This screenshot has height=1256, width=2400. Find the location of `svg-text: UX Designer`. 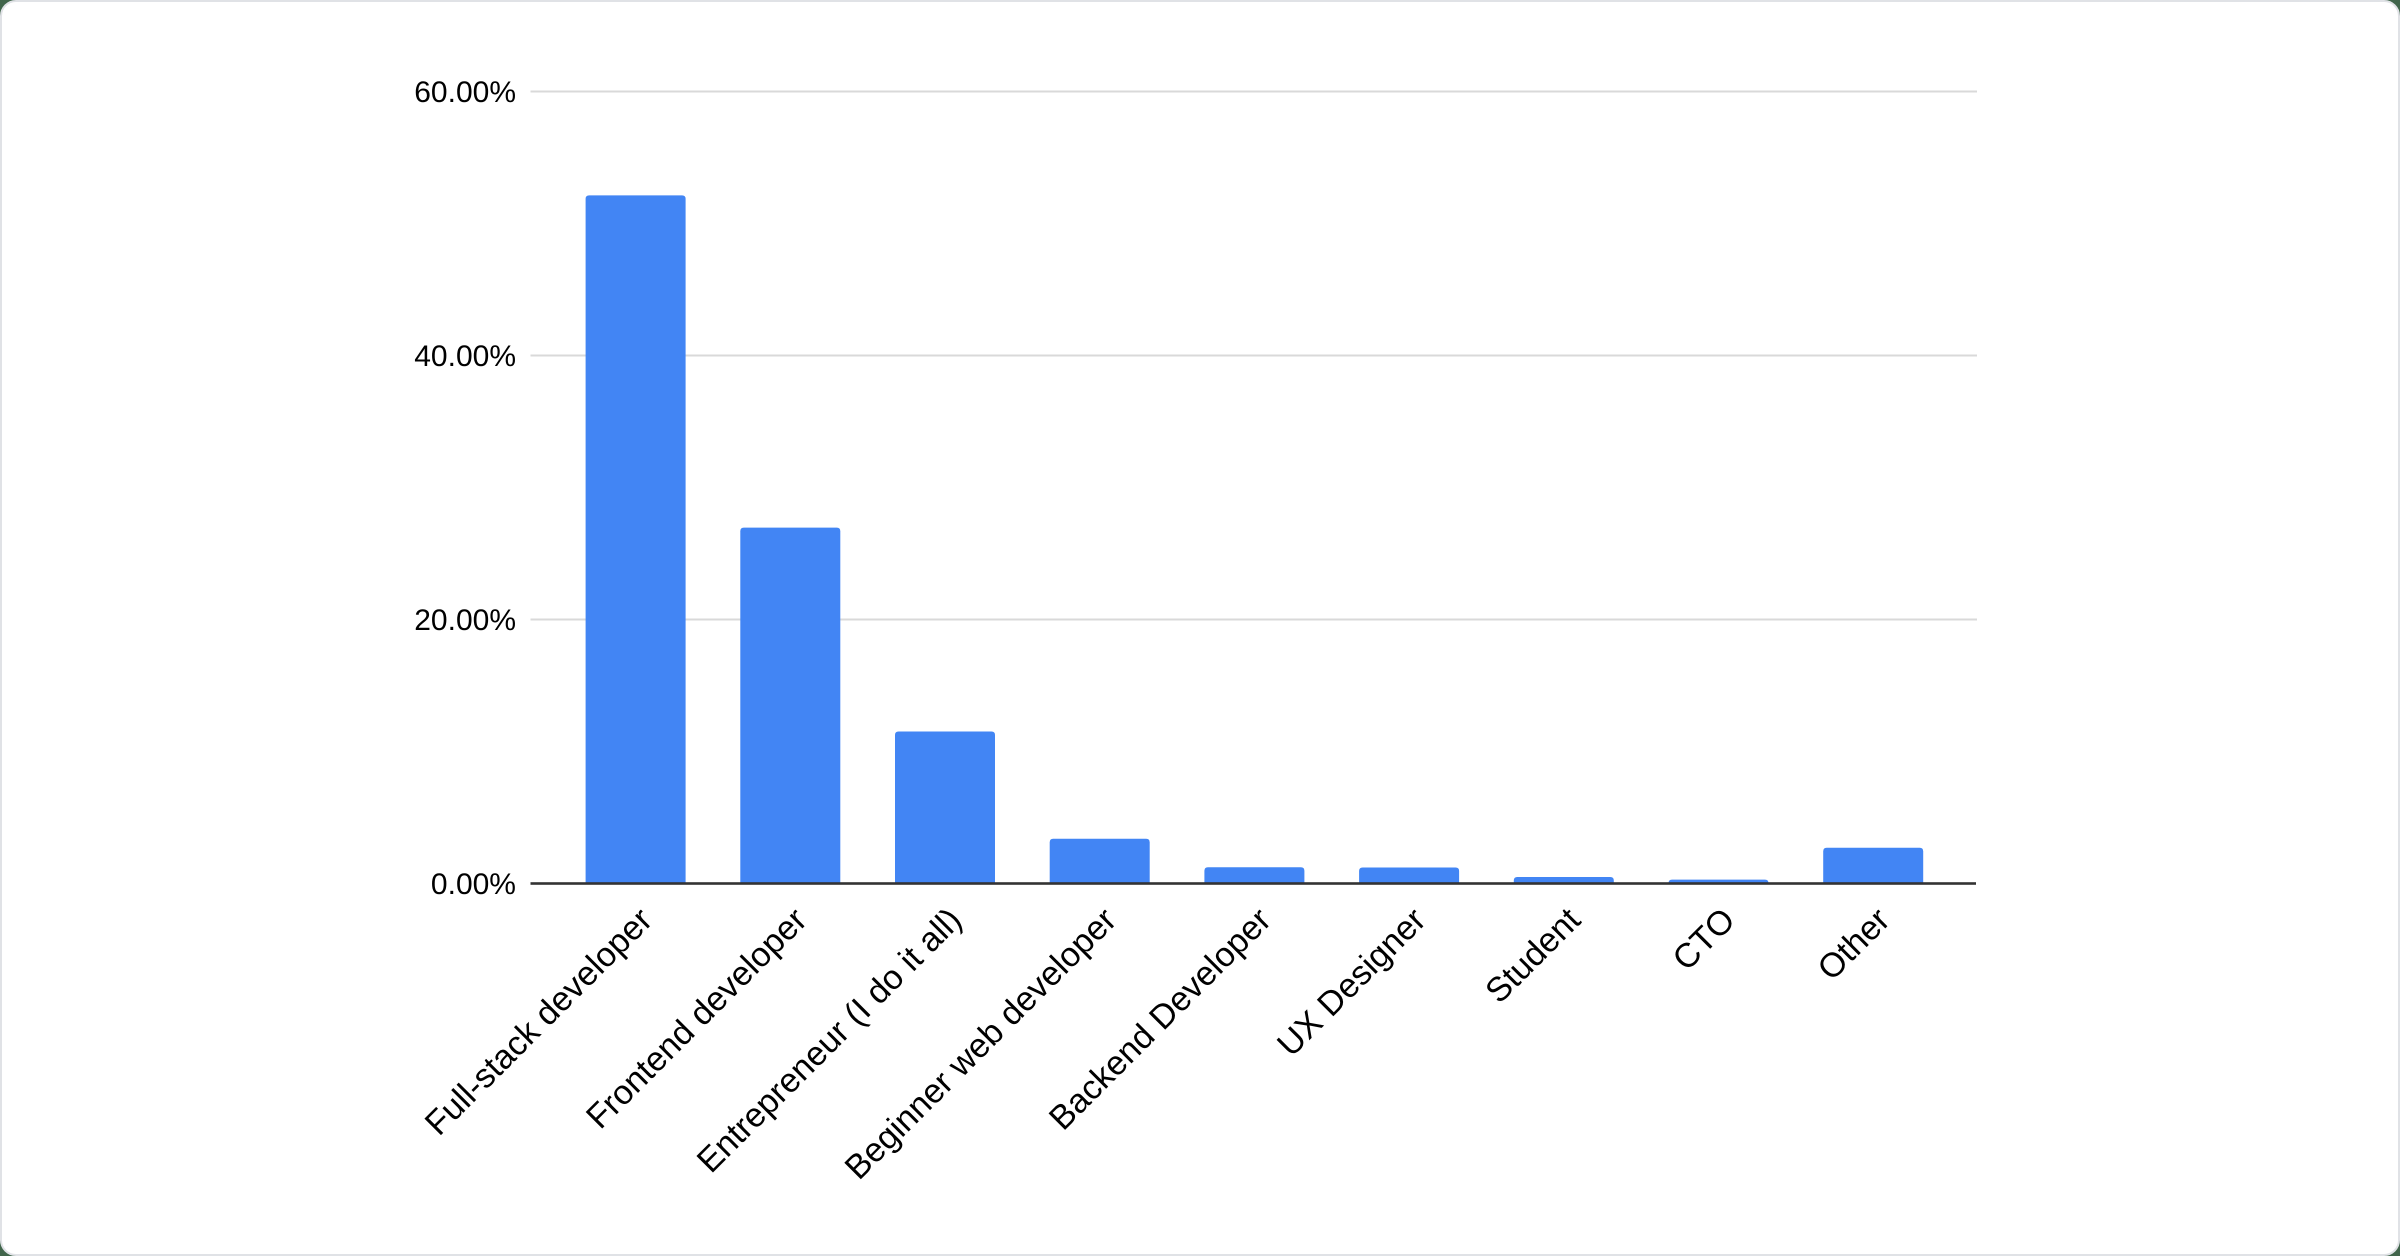

svg-text: UX Designer is located at coordinates (1351, 982).